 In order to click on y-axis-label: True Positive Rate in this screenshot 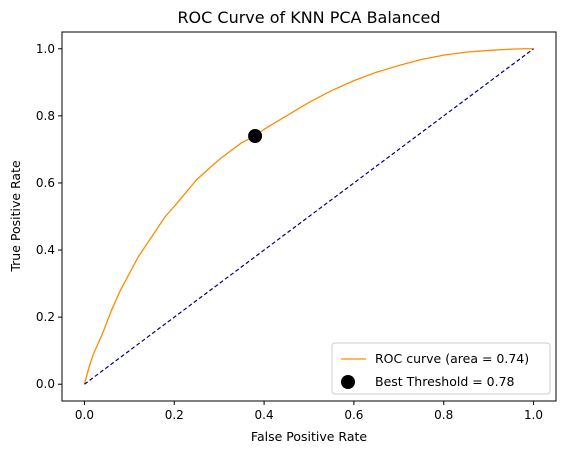, I will do `click(15, 216)`.